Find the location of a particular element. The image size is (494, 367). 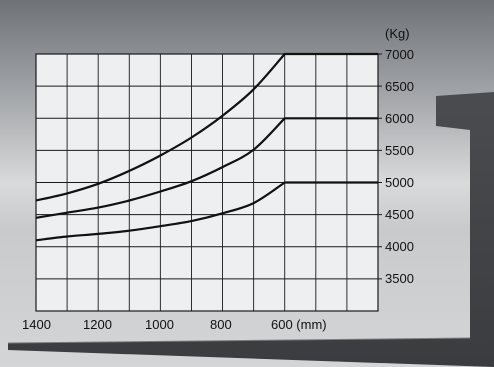

y-tick-4000: 4000 is located at coordinates (399, 246).